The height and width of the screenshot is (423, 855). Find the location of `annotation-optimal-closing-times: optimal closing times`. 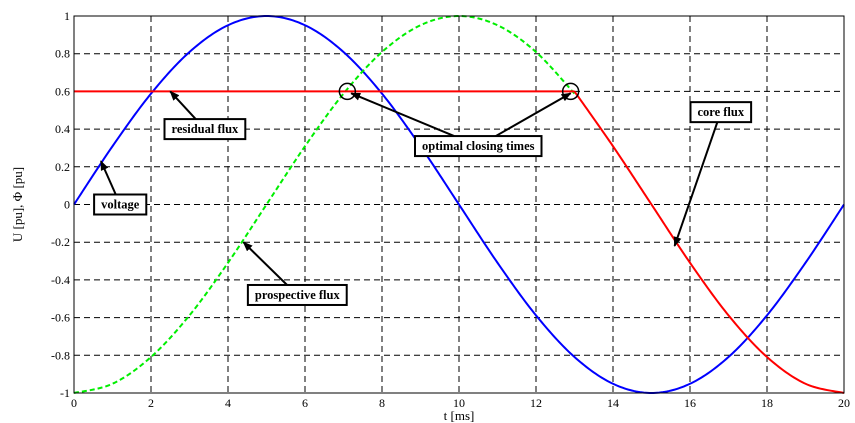

annotation-optimal-closing-times: optimal closing times is located at coordinates (461, 125).